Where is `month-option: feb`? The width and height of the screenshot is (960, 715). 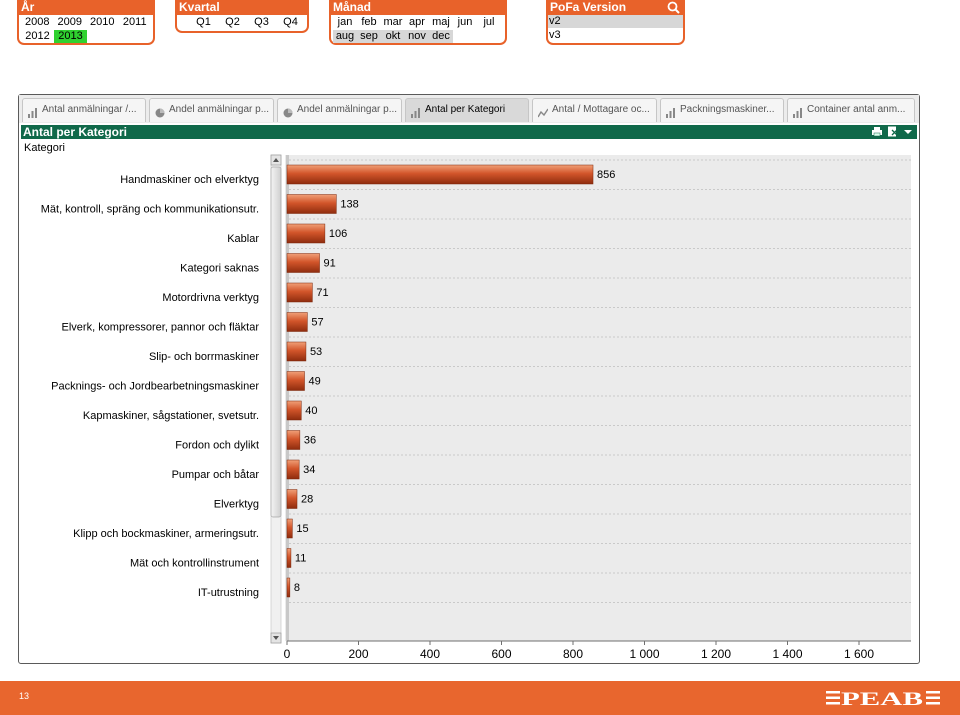
month-option: feb is located at coordinates (369, 22).